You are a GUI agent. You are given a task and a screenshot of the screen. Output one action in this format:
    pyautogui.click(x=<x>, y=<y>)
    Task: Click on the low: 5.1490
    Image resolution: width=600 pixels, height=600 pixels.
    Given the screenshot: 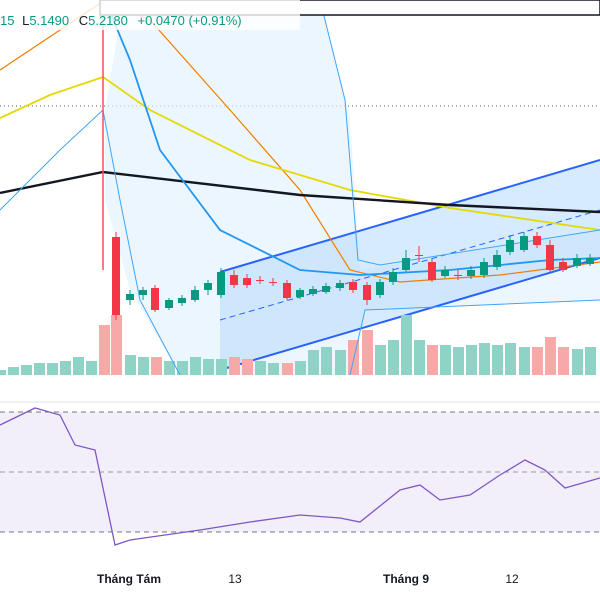 What is the action you would take?
    pyautogui.click(x=49, y=20)
    